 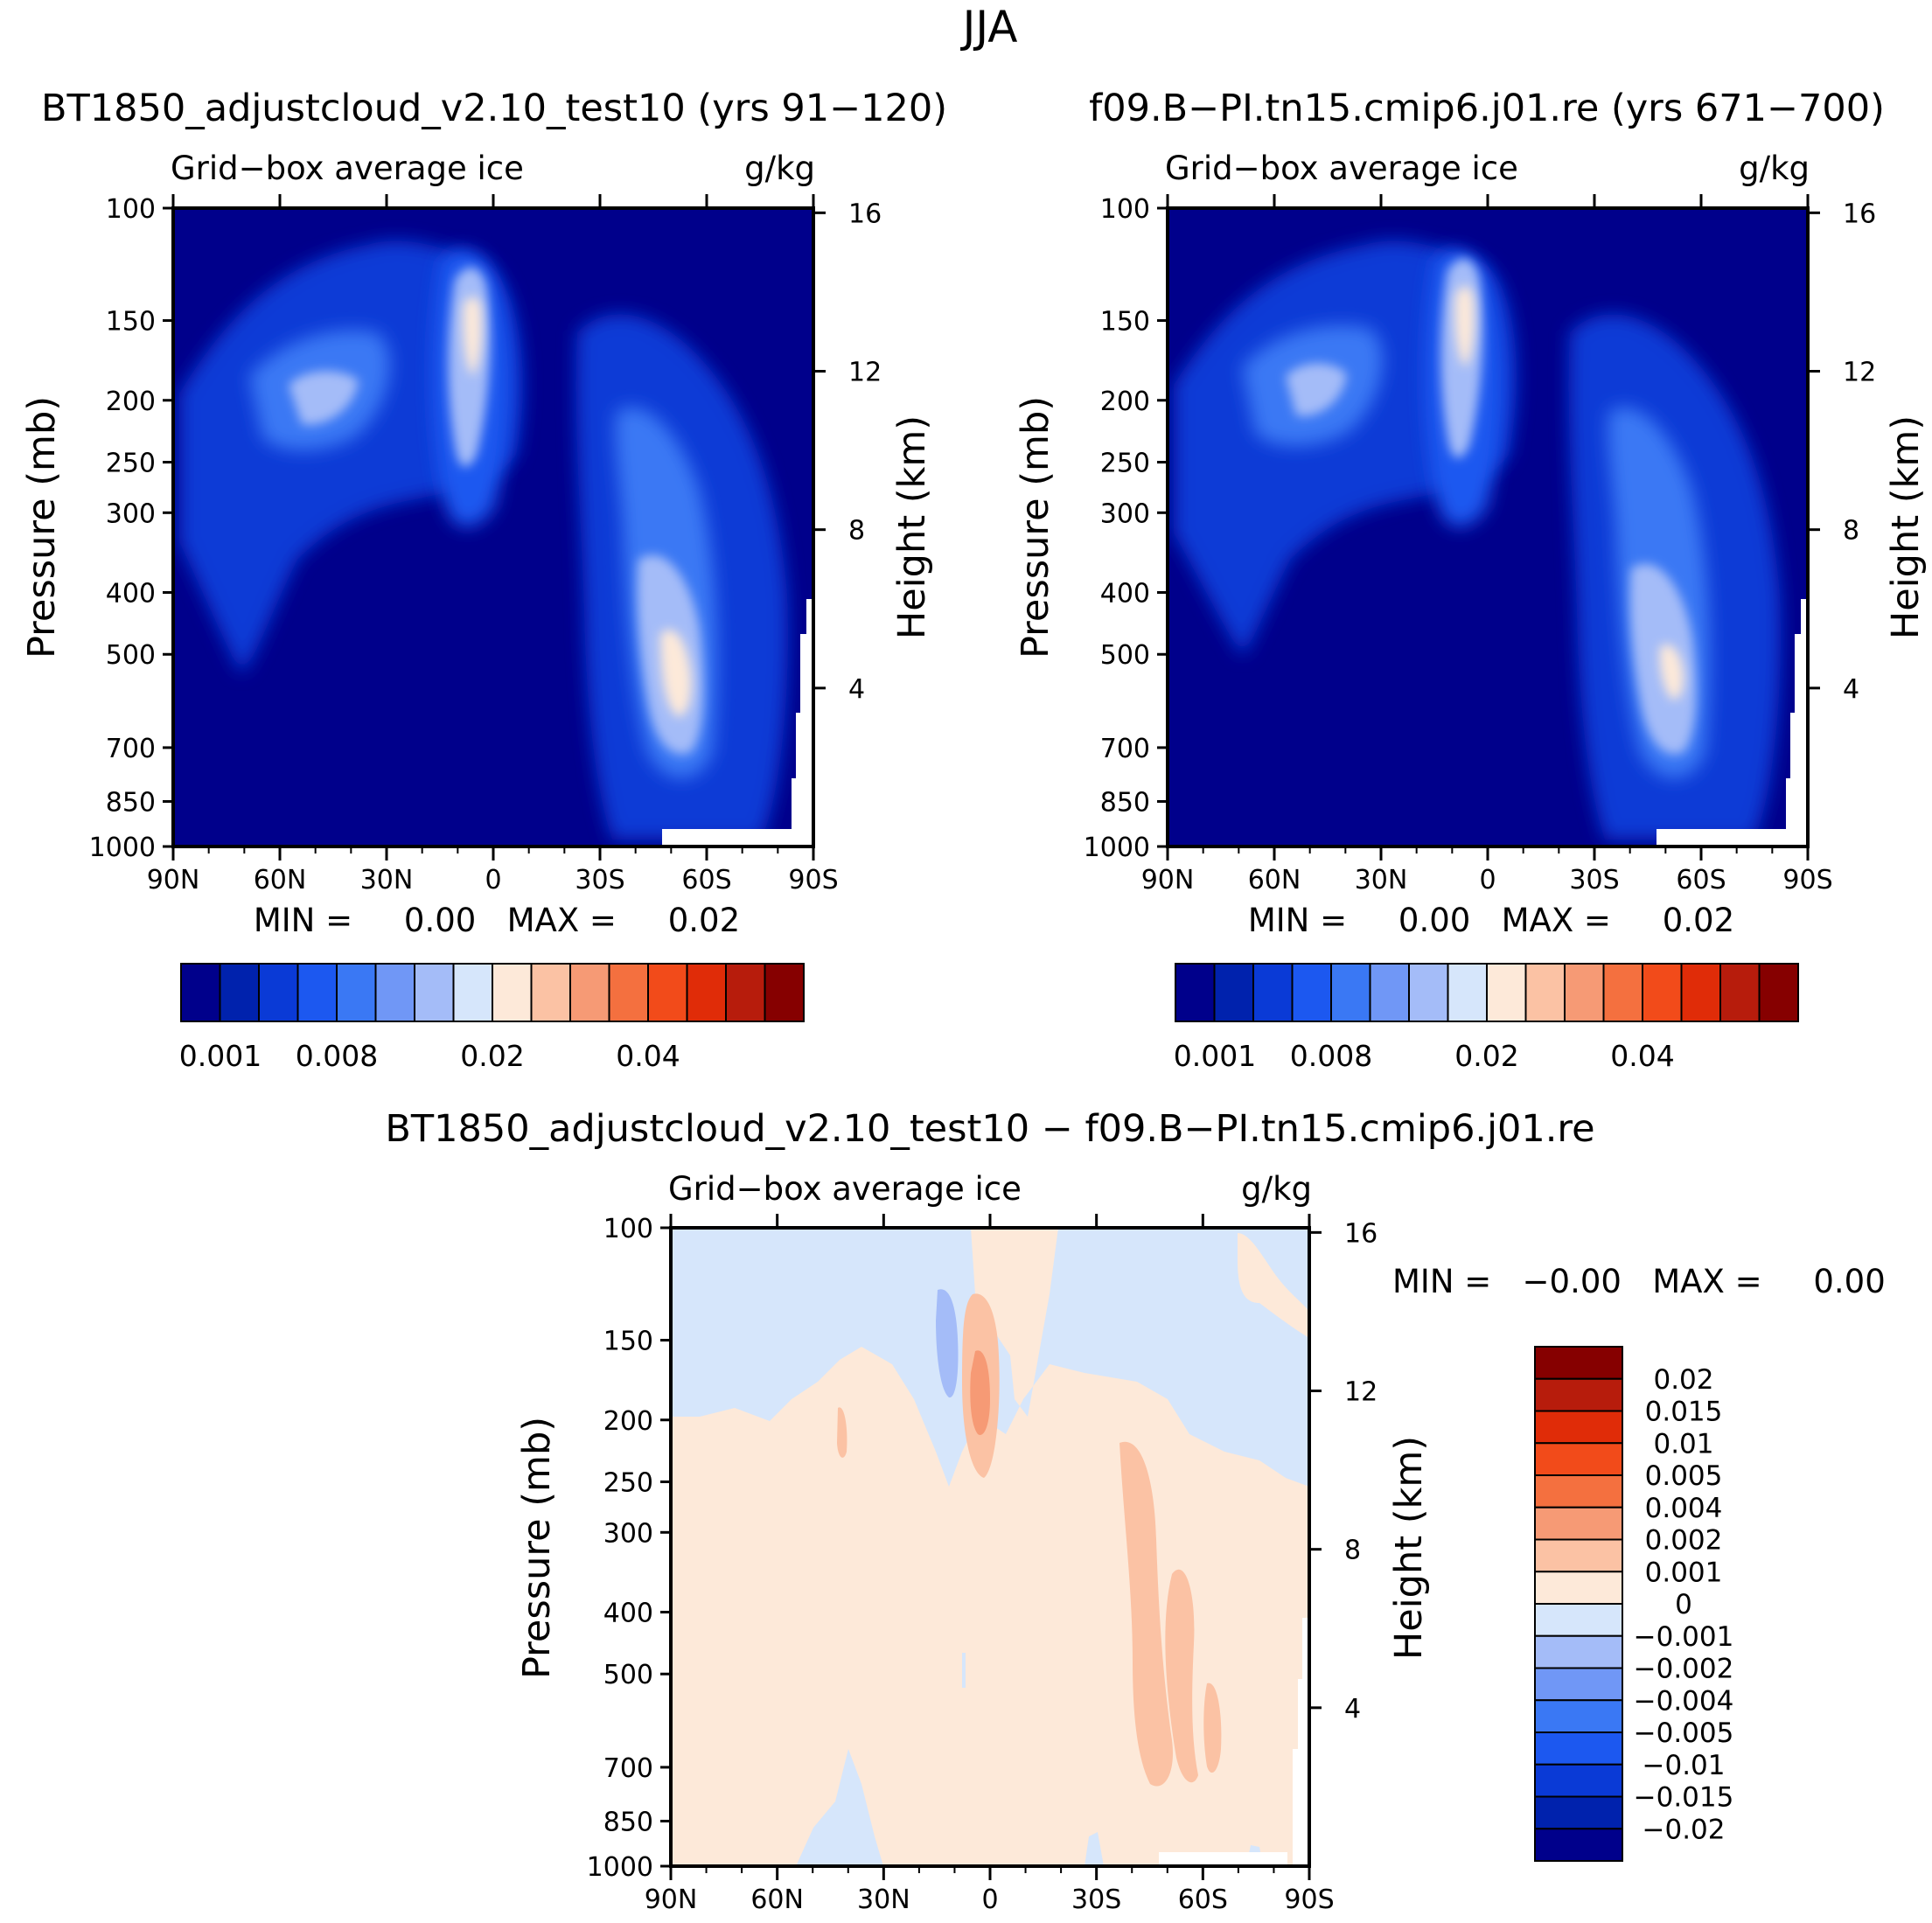 What do you see at coordinates (1684, 1701) in the screenshot?
I see `colorbar-label: −0.004` at bounding box center [1684, 1701].